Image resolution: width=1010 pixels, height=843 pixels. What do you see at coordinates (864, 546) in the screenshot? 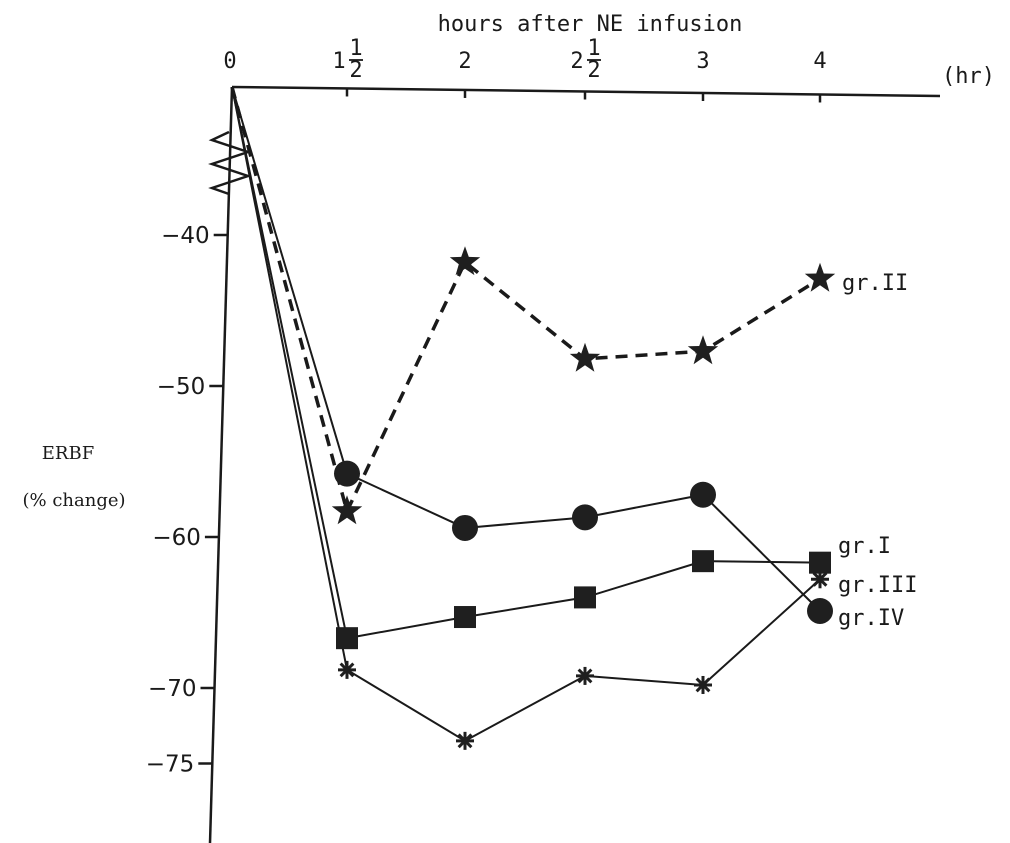
I see `series-label-gr-i: gr.I` at bounding box center [864, 546].